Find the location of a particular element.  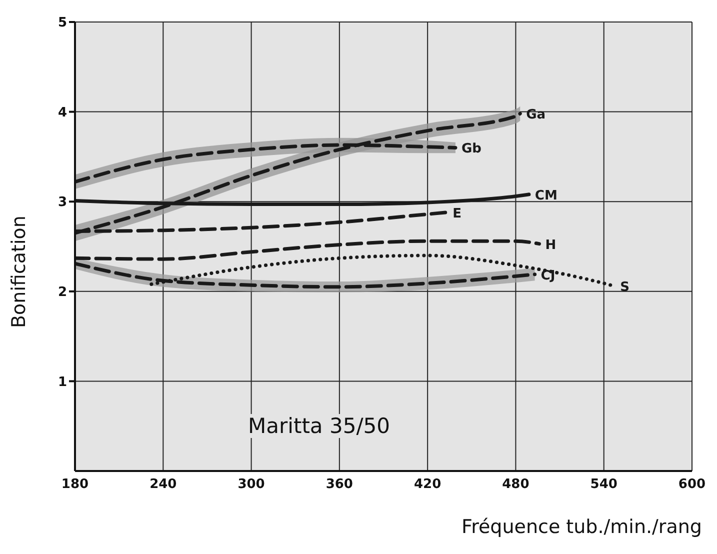

y-tick-label: 3 is located at coordinates (62, 202).